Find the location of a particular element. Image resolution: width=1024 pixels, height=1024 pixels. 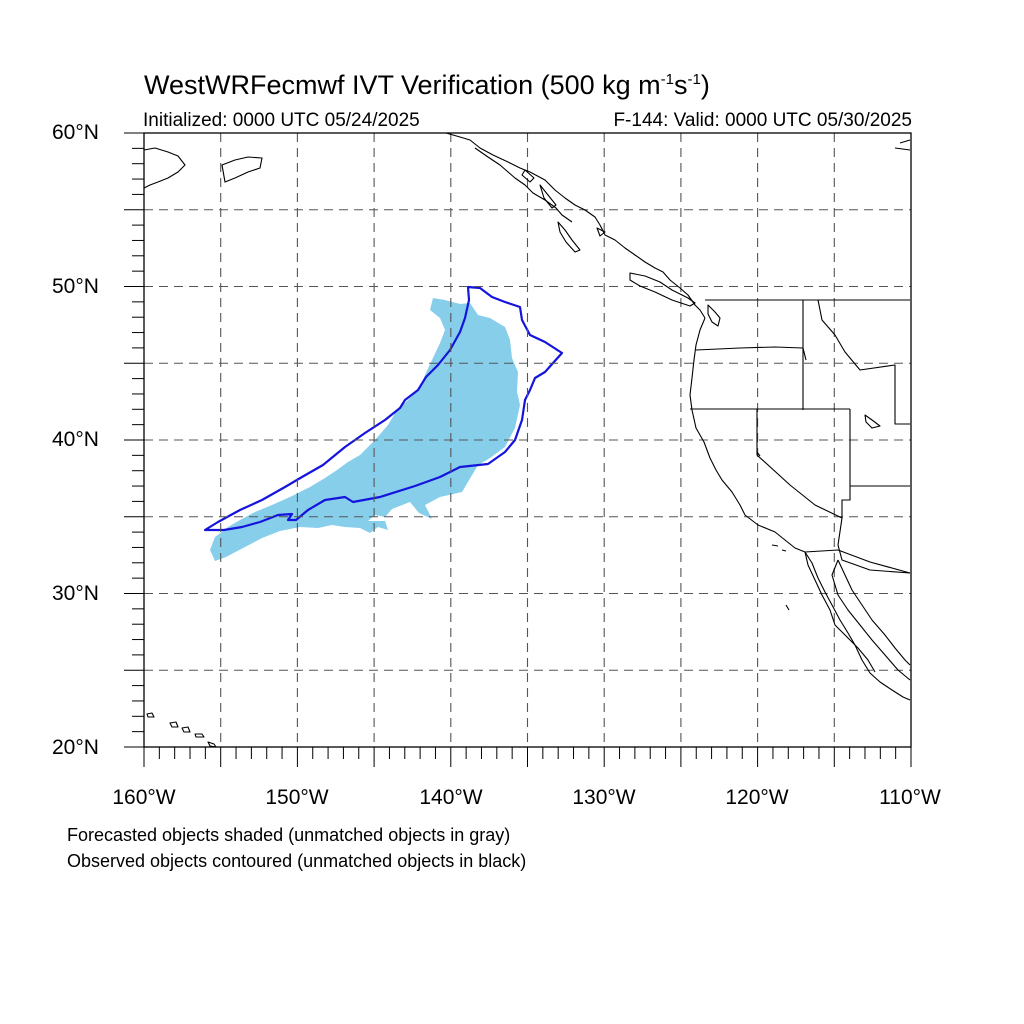

observed-ivt-contour is located at coordinates (383, 408).